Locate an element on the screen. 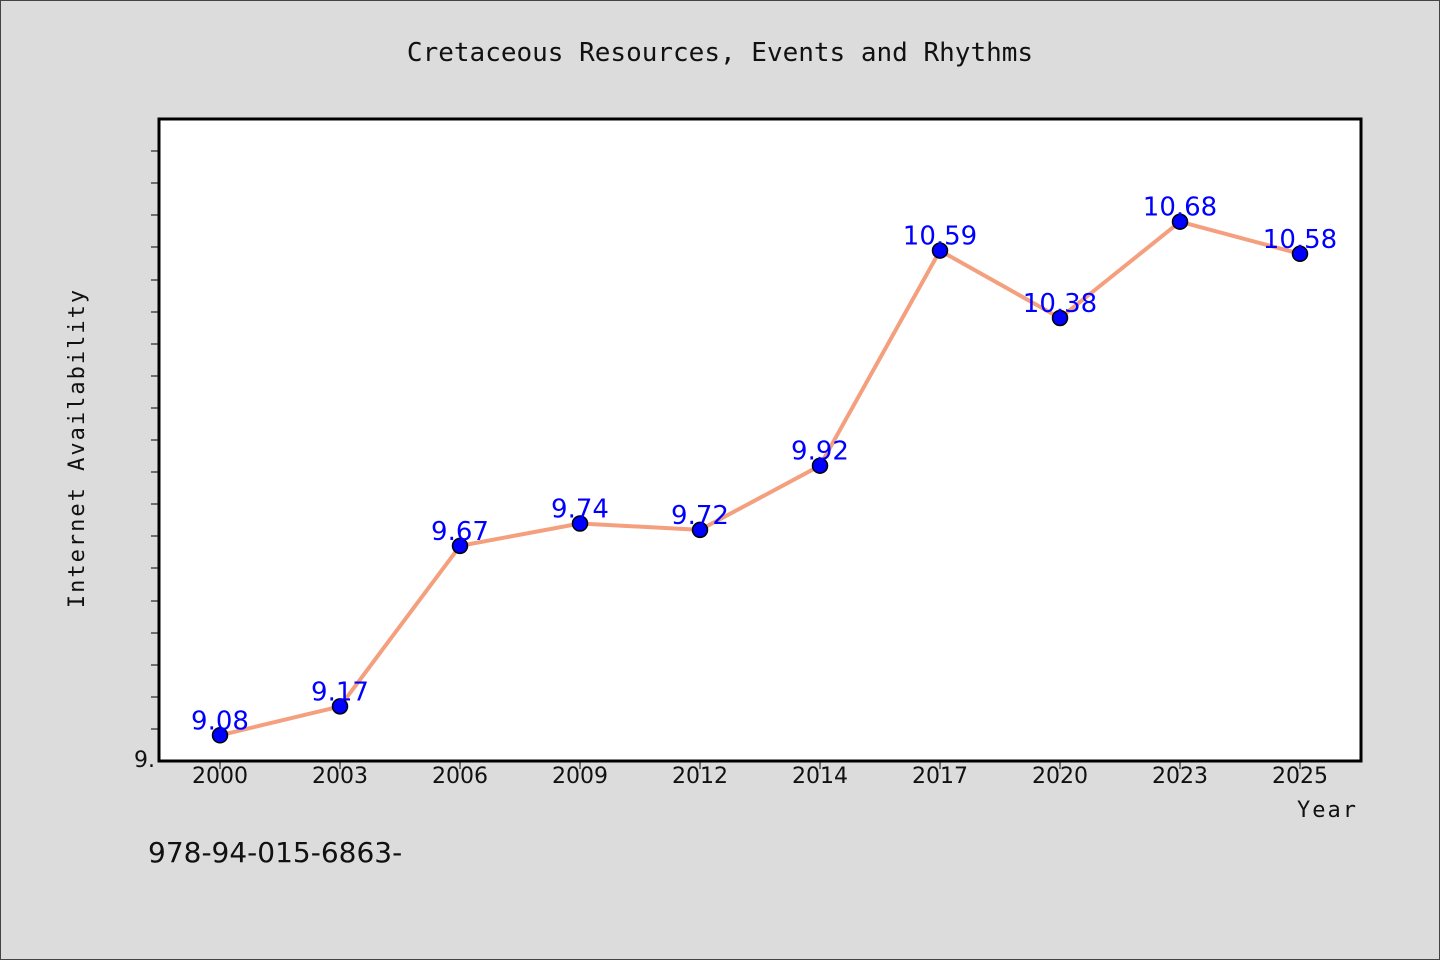  x-tick-label: 2009 is located at coordinates (580, 776).